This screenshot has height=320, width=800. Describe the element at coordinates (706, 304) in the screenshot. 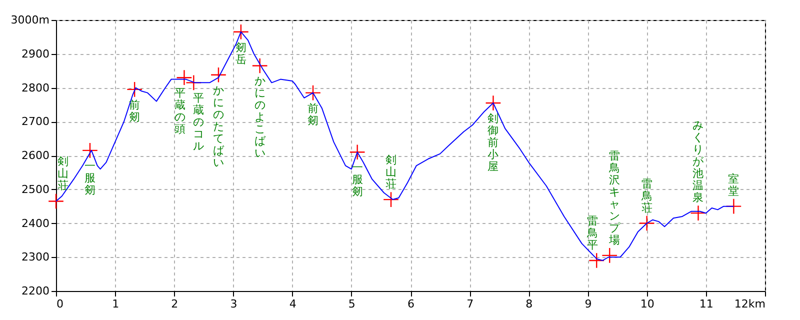

I see `x-tick-label: 11` at that location.